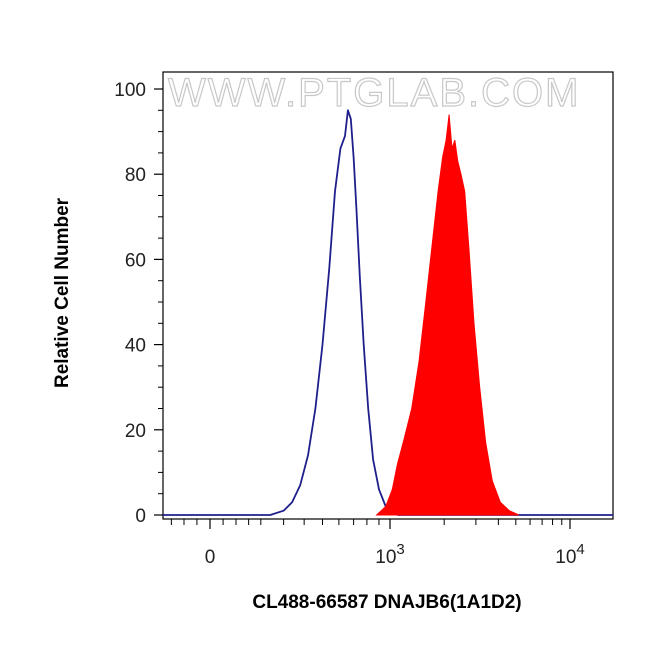 Image resolution: width=650 pixels, height=645 pixels. Describe the element at coordinates (135, 431) in the screenshot. I see `y-tick-label: 20` at that location.